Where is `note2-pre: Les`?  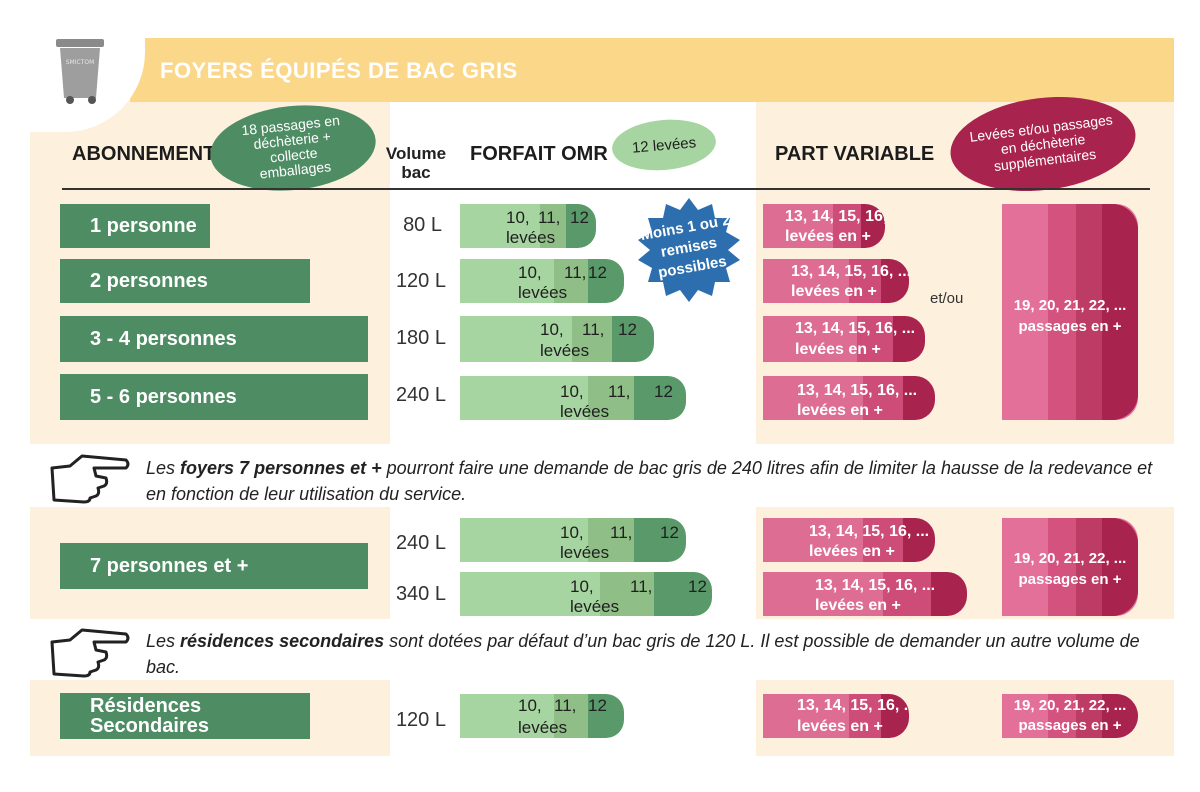
note2-pre: Les is located at coordinates (163, 641).